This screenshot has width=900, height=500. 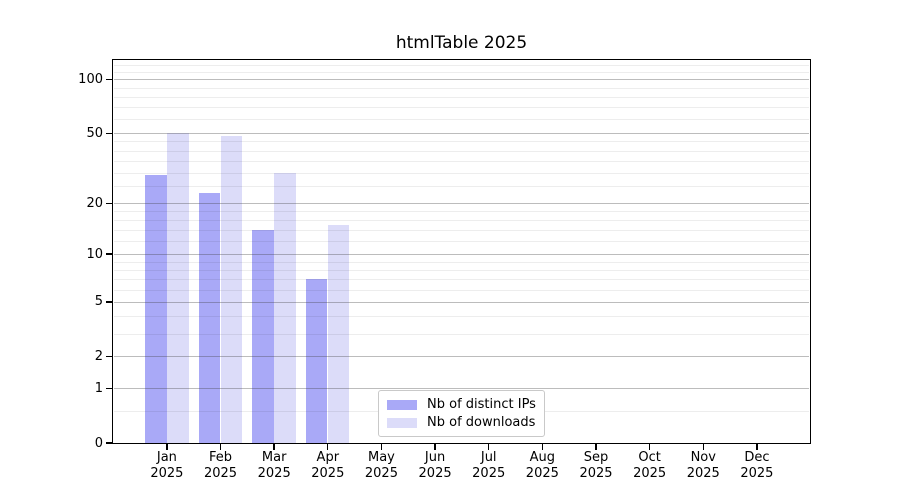 I want to click on x-tick-label: May 2025, so click(x=381, y=465).